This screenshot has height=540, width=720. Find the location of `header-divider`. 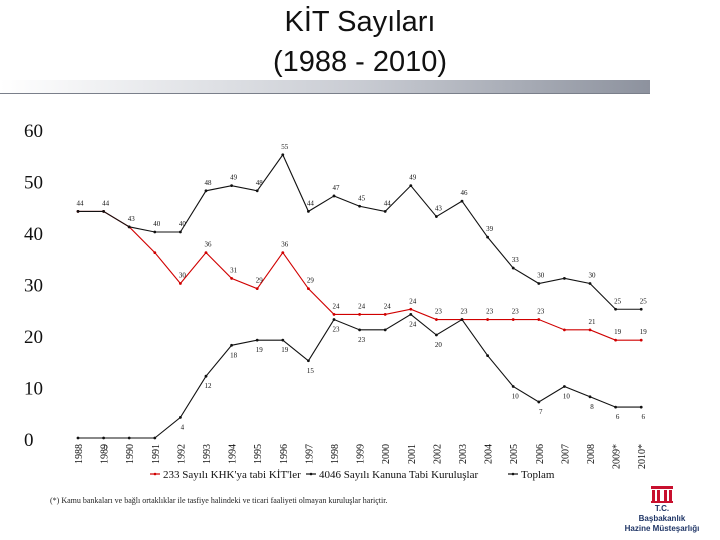

header-divider is located at coordinates (325, 93).